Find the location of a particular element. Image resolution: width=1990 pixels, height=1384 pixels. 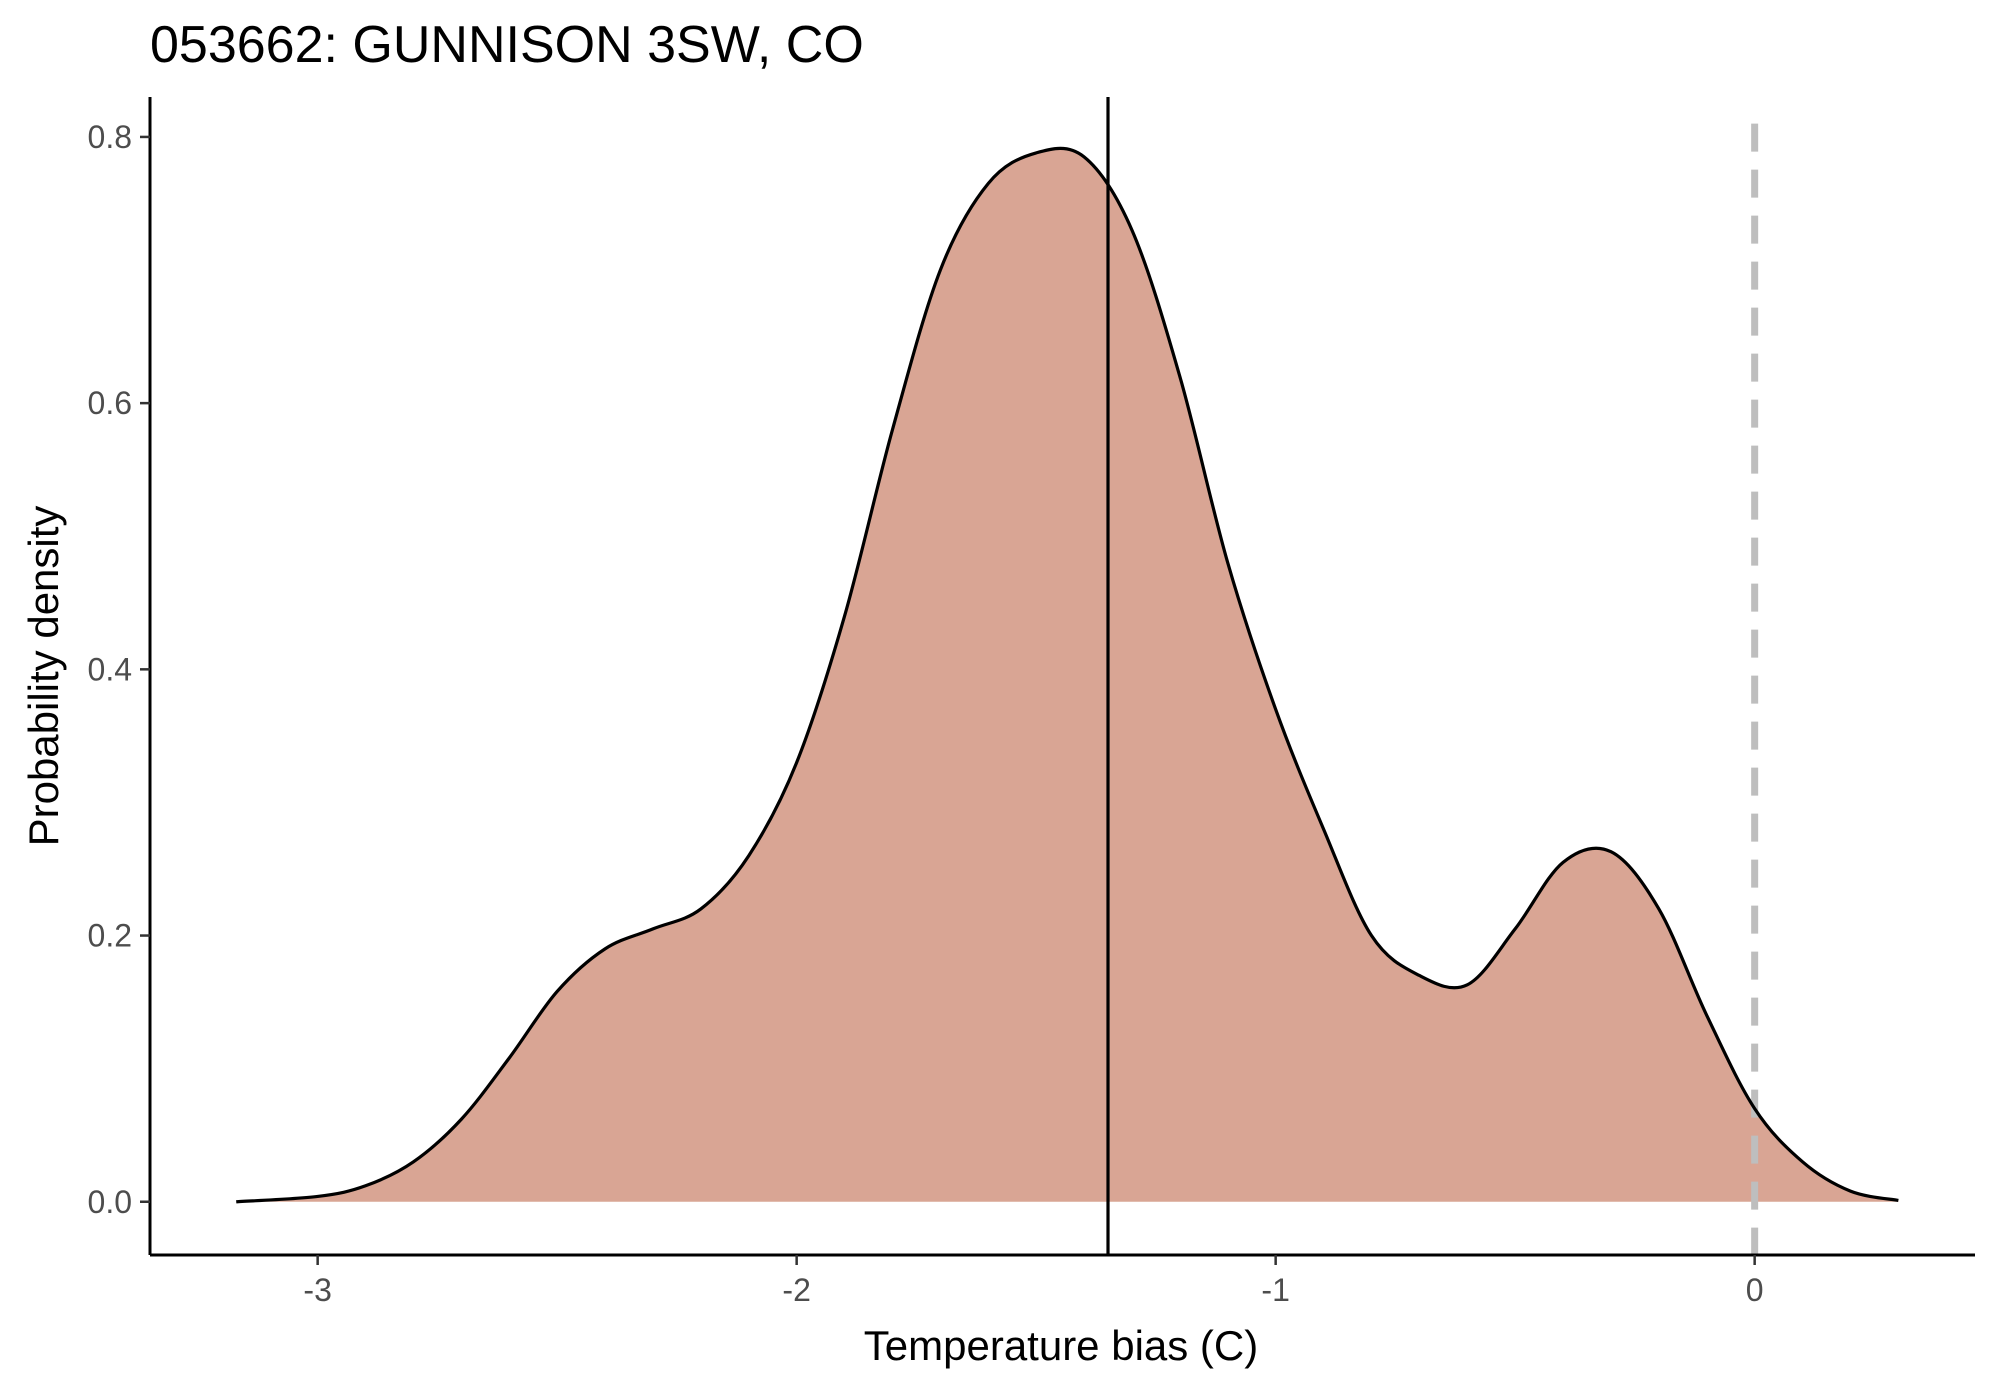

y-tick-label: 0.0 is located at coordinates (110, 1202).